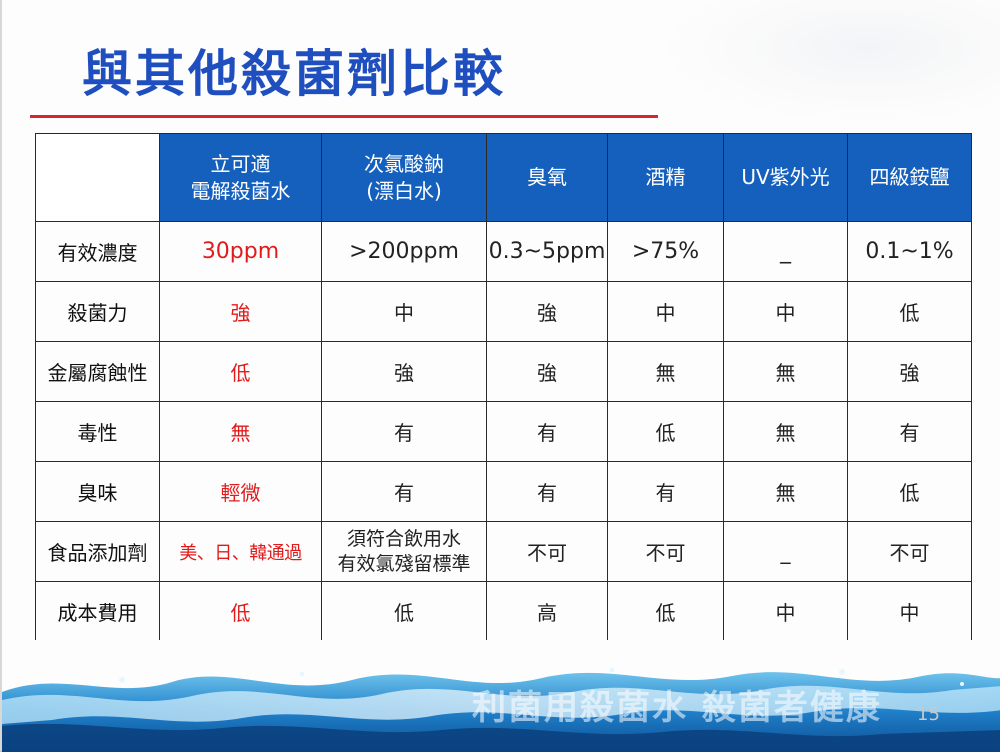 Image resolution: width=1000 pixels, height=752 pixels. Describe the element at coordinates (344, 116) in the screenshot. I see `title-underline` at that location.